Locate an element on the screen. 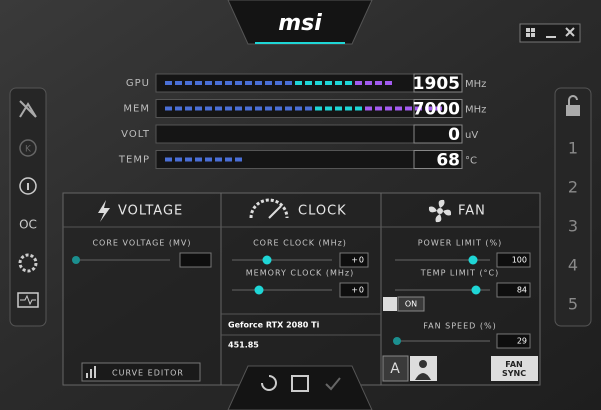  save-button is located at coordinates (300, 383).